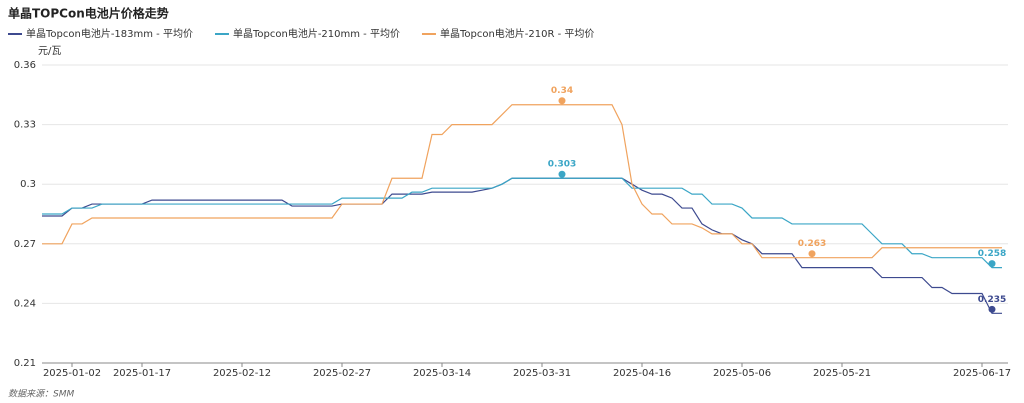  I want to click on value-label: 0.263, so click(812, 244).